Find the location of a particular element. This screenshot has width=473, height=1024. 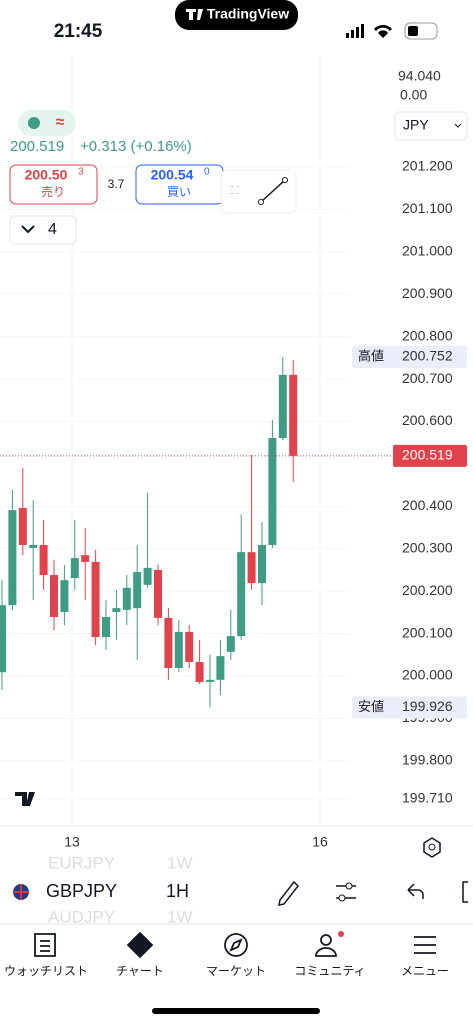

buy-label: 買い is located at coordinates (179, 192).